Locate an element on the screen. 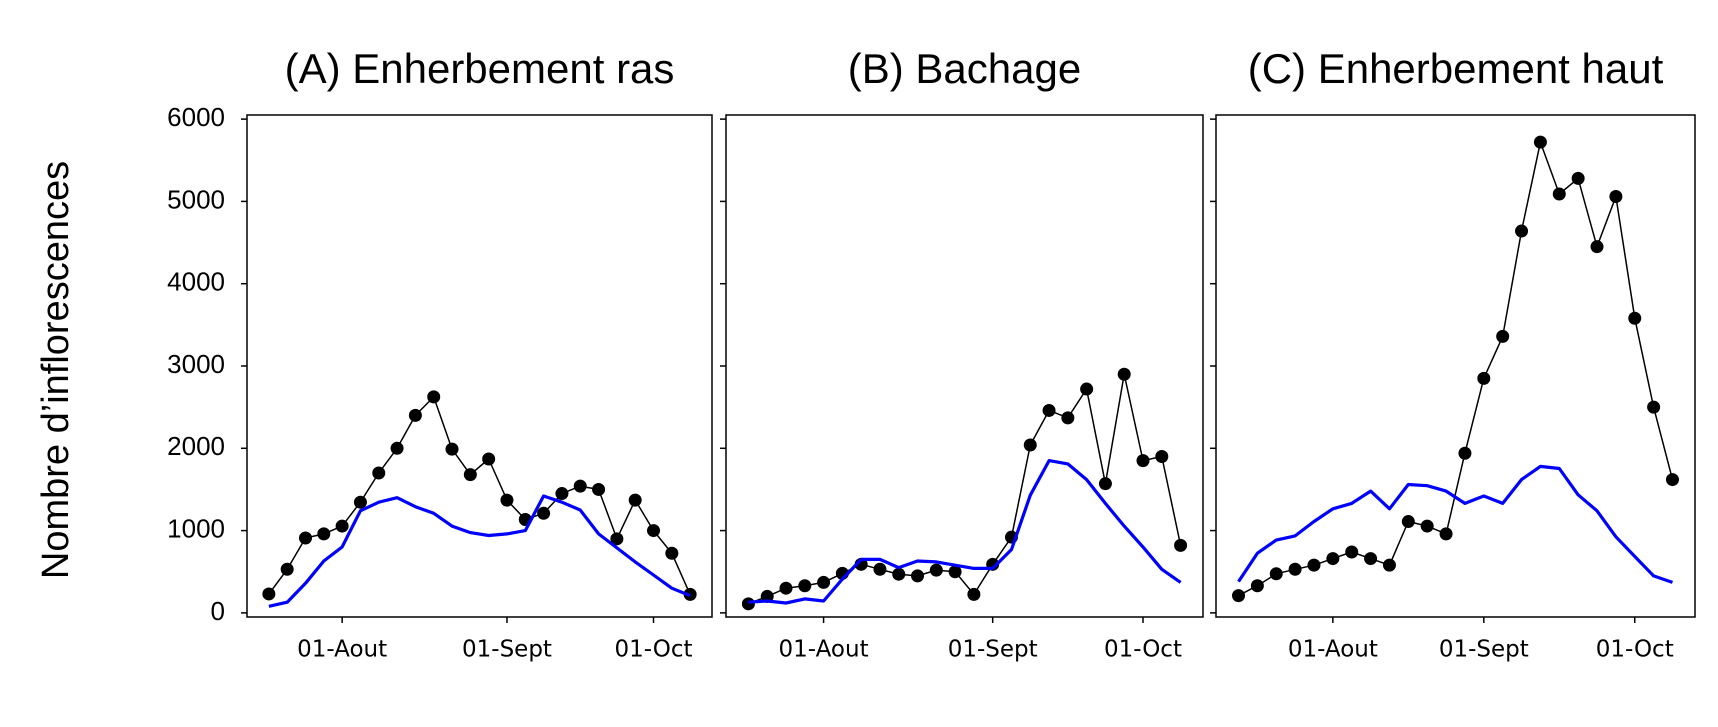  y-tick-label: 5000 is located at coordinates (196, 199).